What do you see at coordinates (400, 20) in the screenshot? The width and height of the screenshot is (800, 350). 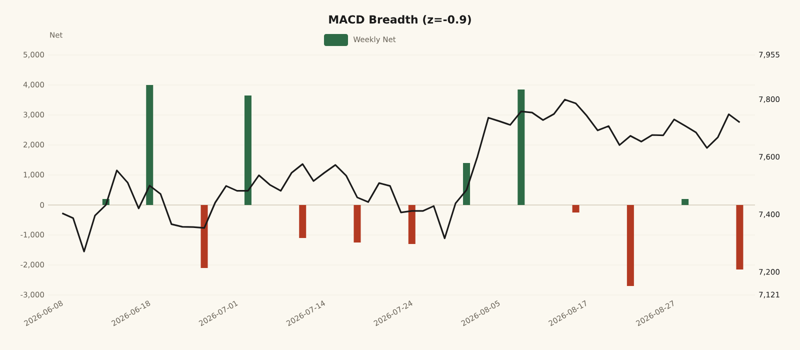 I see `chart-title: MACD Breadth (z=-0.9)` at bounding box center [400, 20].